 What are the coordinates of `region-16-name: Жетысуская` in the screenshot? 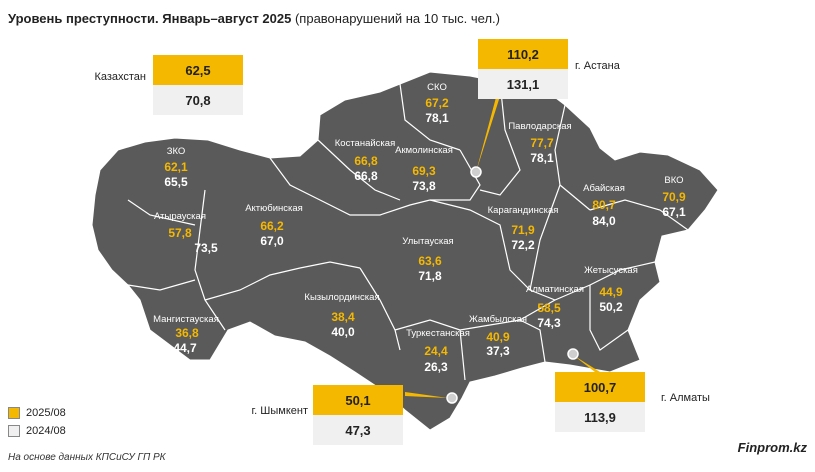 It's located at (611, 270).